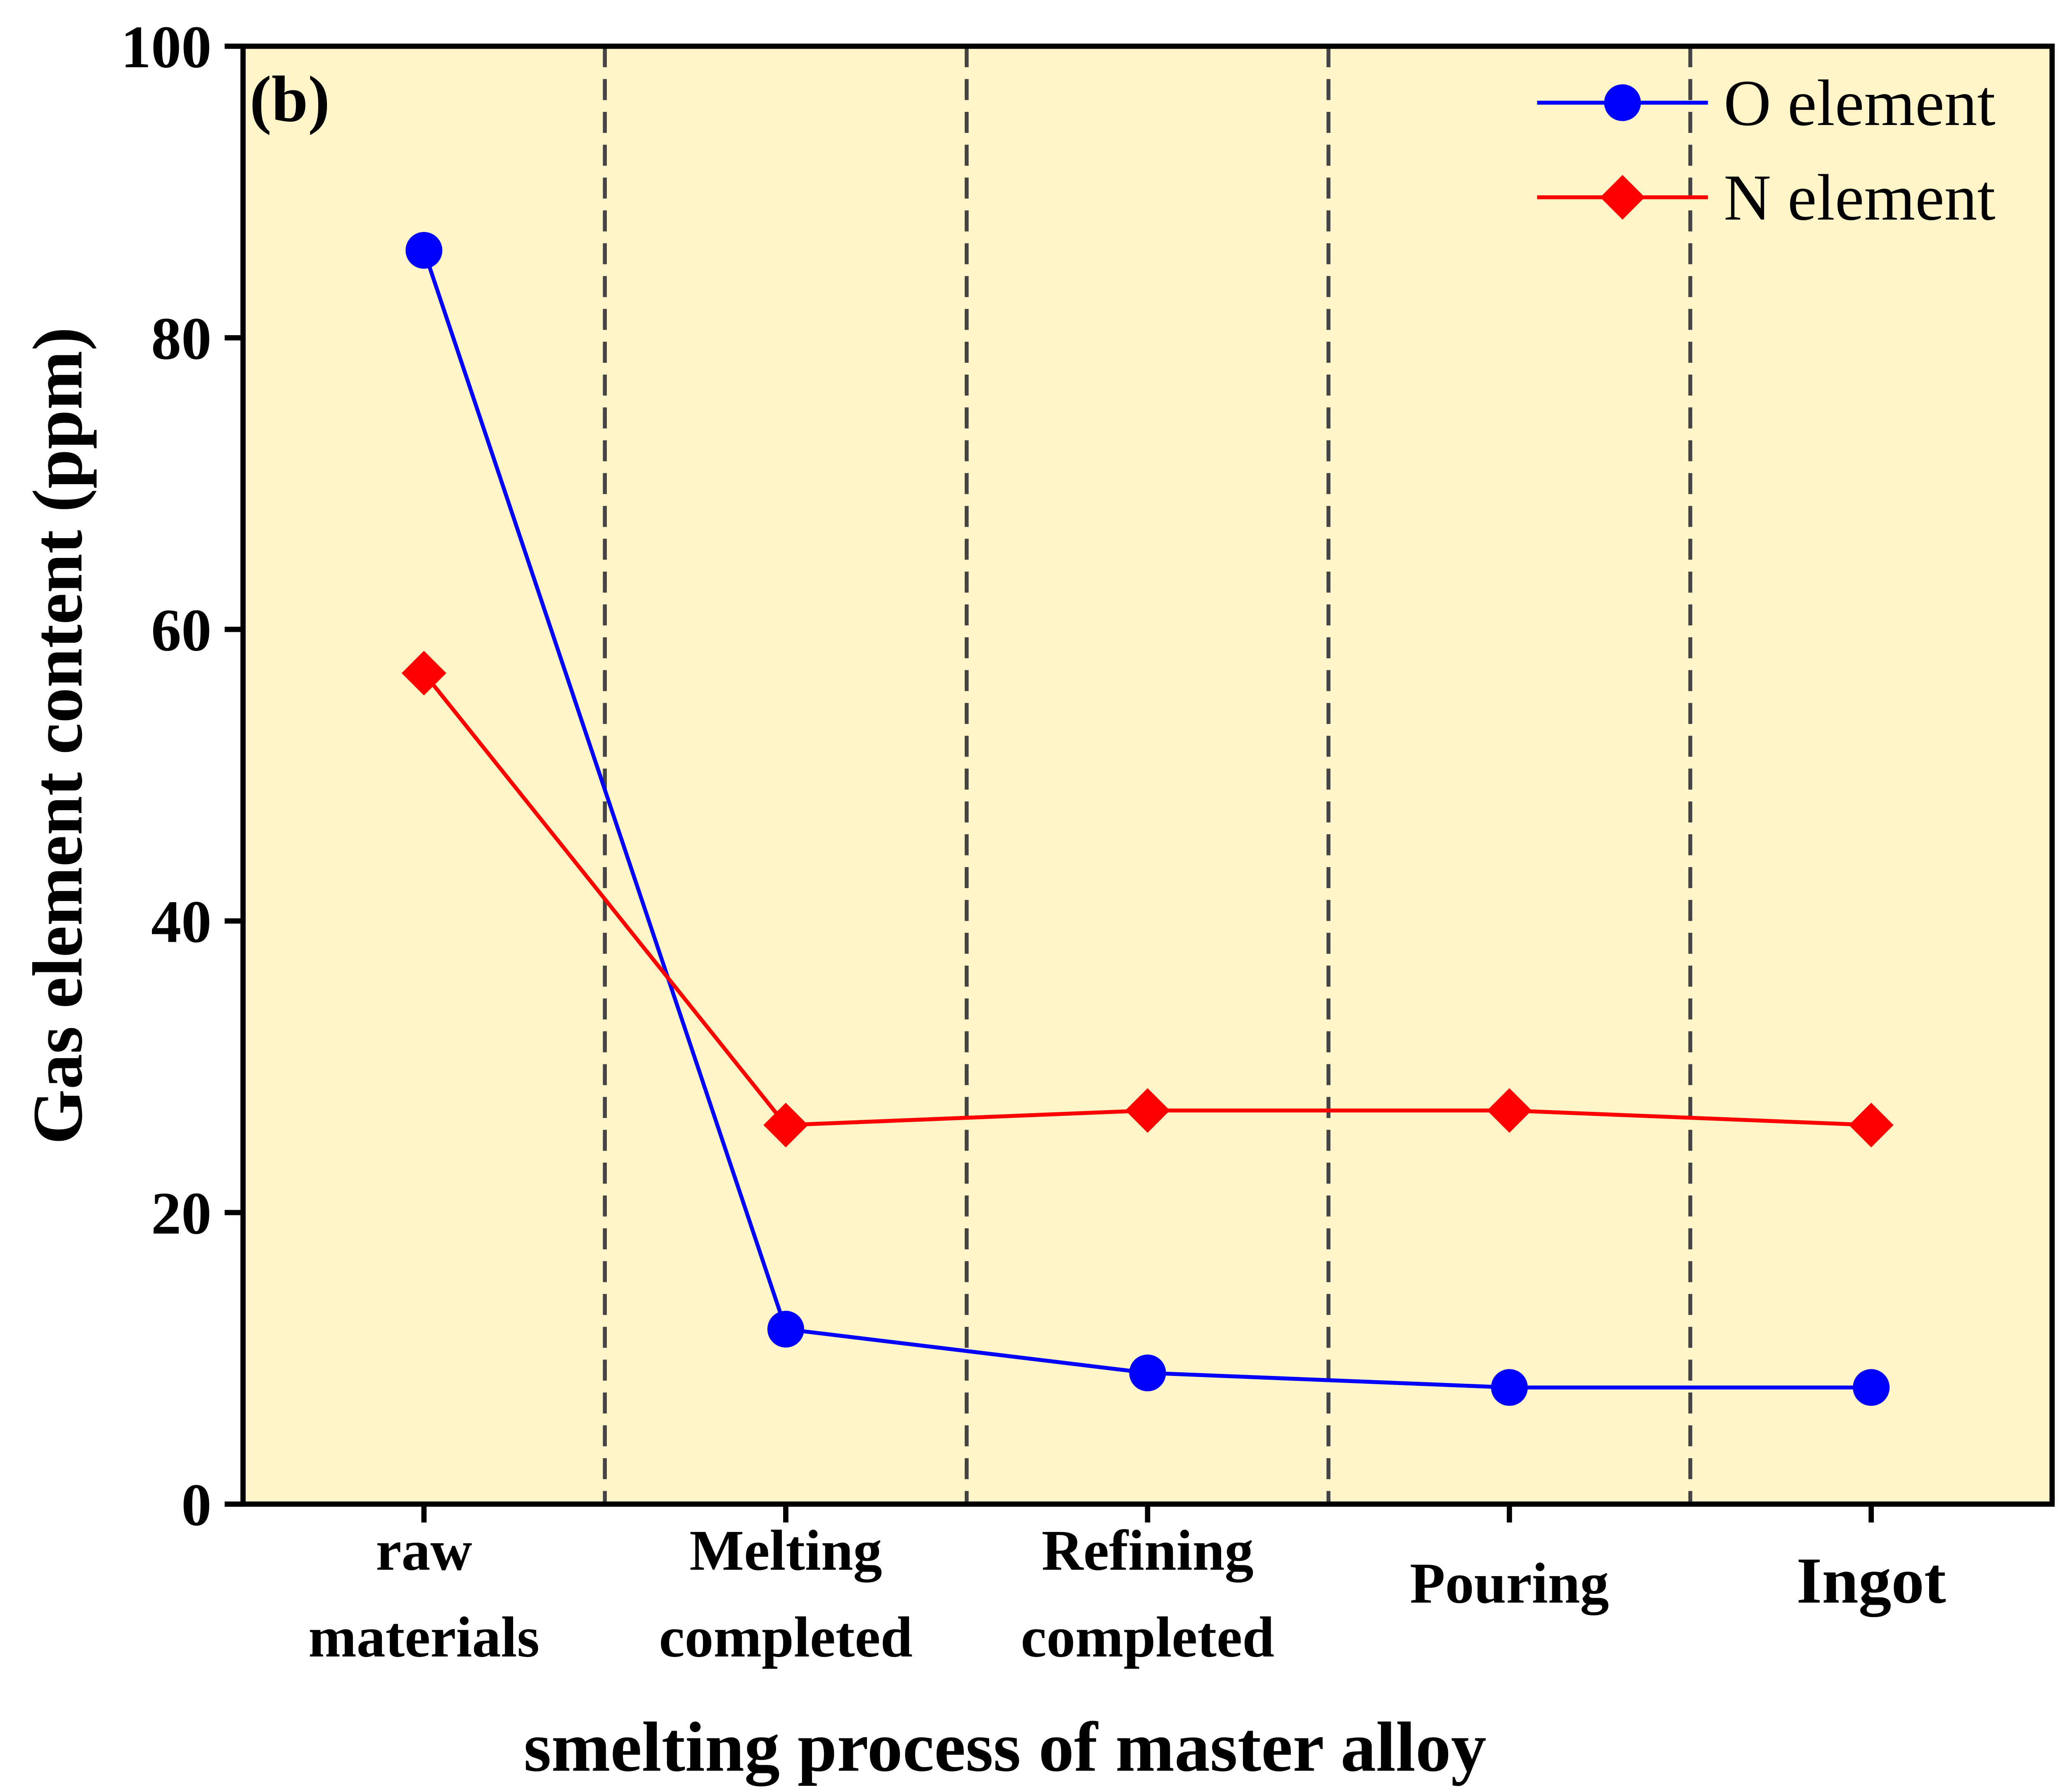 The height and width of the screenshot is (1792, 2060). Describe the element at coordinates (290, 99) in the screenshot. I see `panel-label: (b)` at that location.